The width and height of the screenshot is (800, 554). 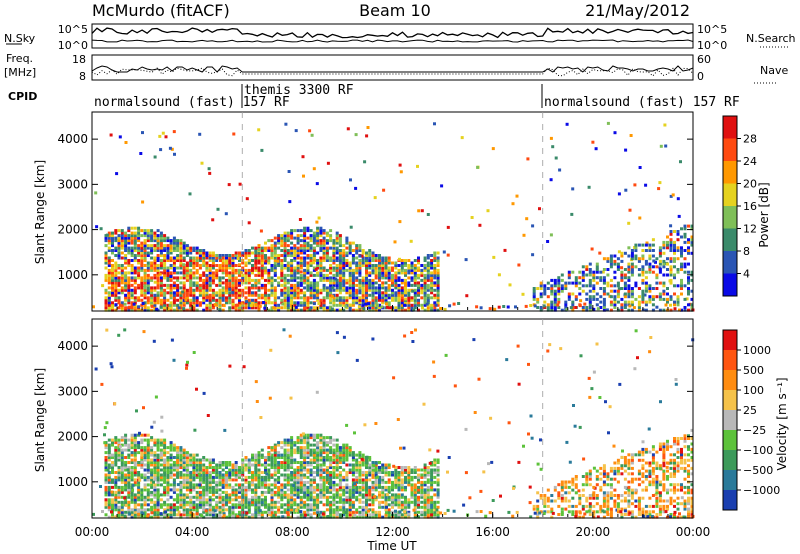 What do you see at coordinates (730, 284) in the screenshot?
I see `colorbar-swatch` at bounding box center [730, 284].